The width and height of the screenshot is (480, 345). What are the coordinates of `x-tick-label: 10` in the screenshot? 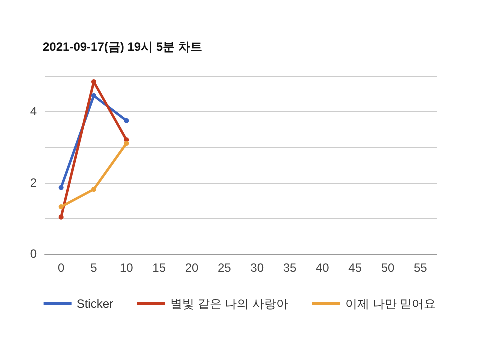 It's located at (127, 268).